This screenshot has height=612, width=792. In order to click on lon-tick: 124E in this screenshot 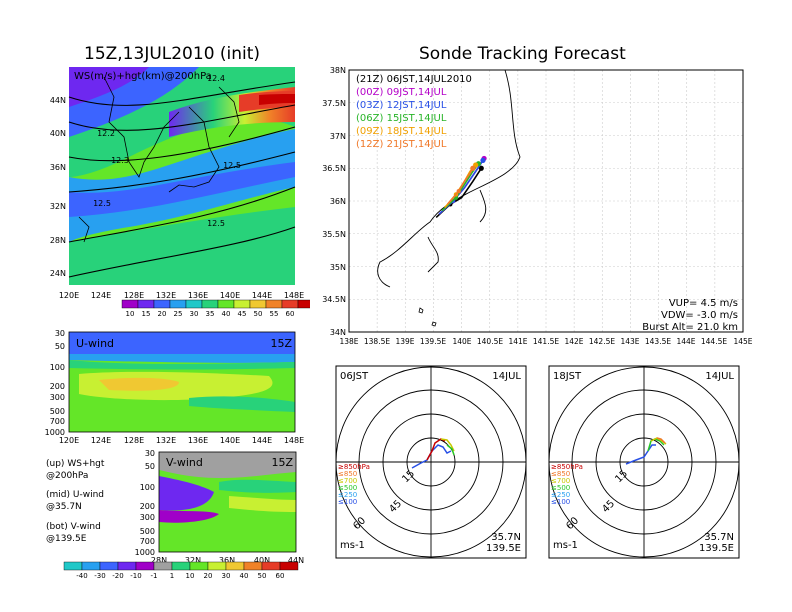, I will do `click(101, 295)`.